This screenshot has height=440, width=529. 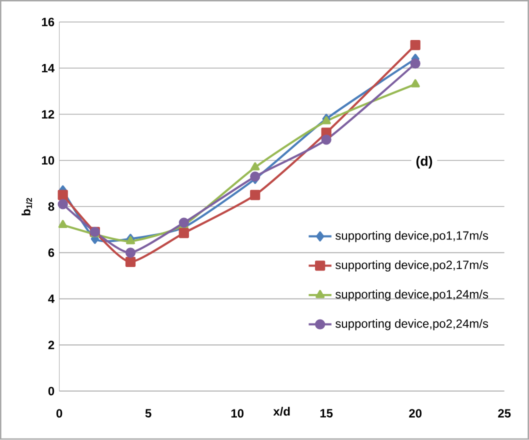 I want to click on annotation: (d), so click(x=424, y=162).